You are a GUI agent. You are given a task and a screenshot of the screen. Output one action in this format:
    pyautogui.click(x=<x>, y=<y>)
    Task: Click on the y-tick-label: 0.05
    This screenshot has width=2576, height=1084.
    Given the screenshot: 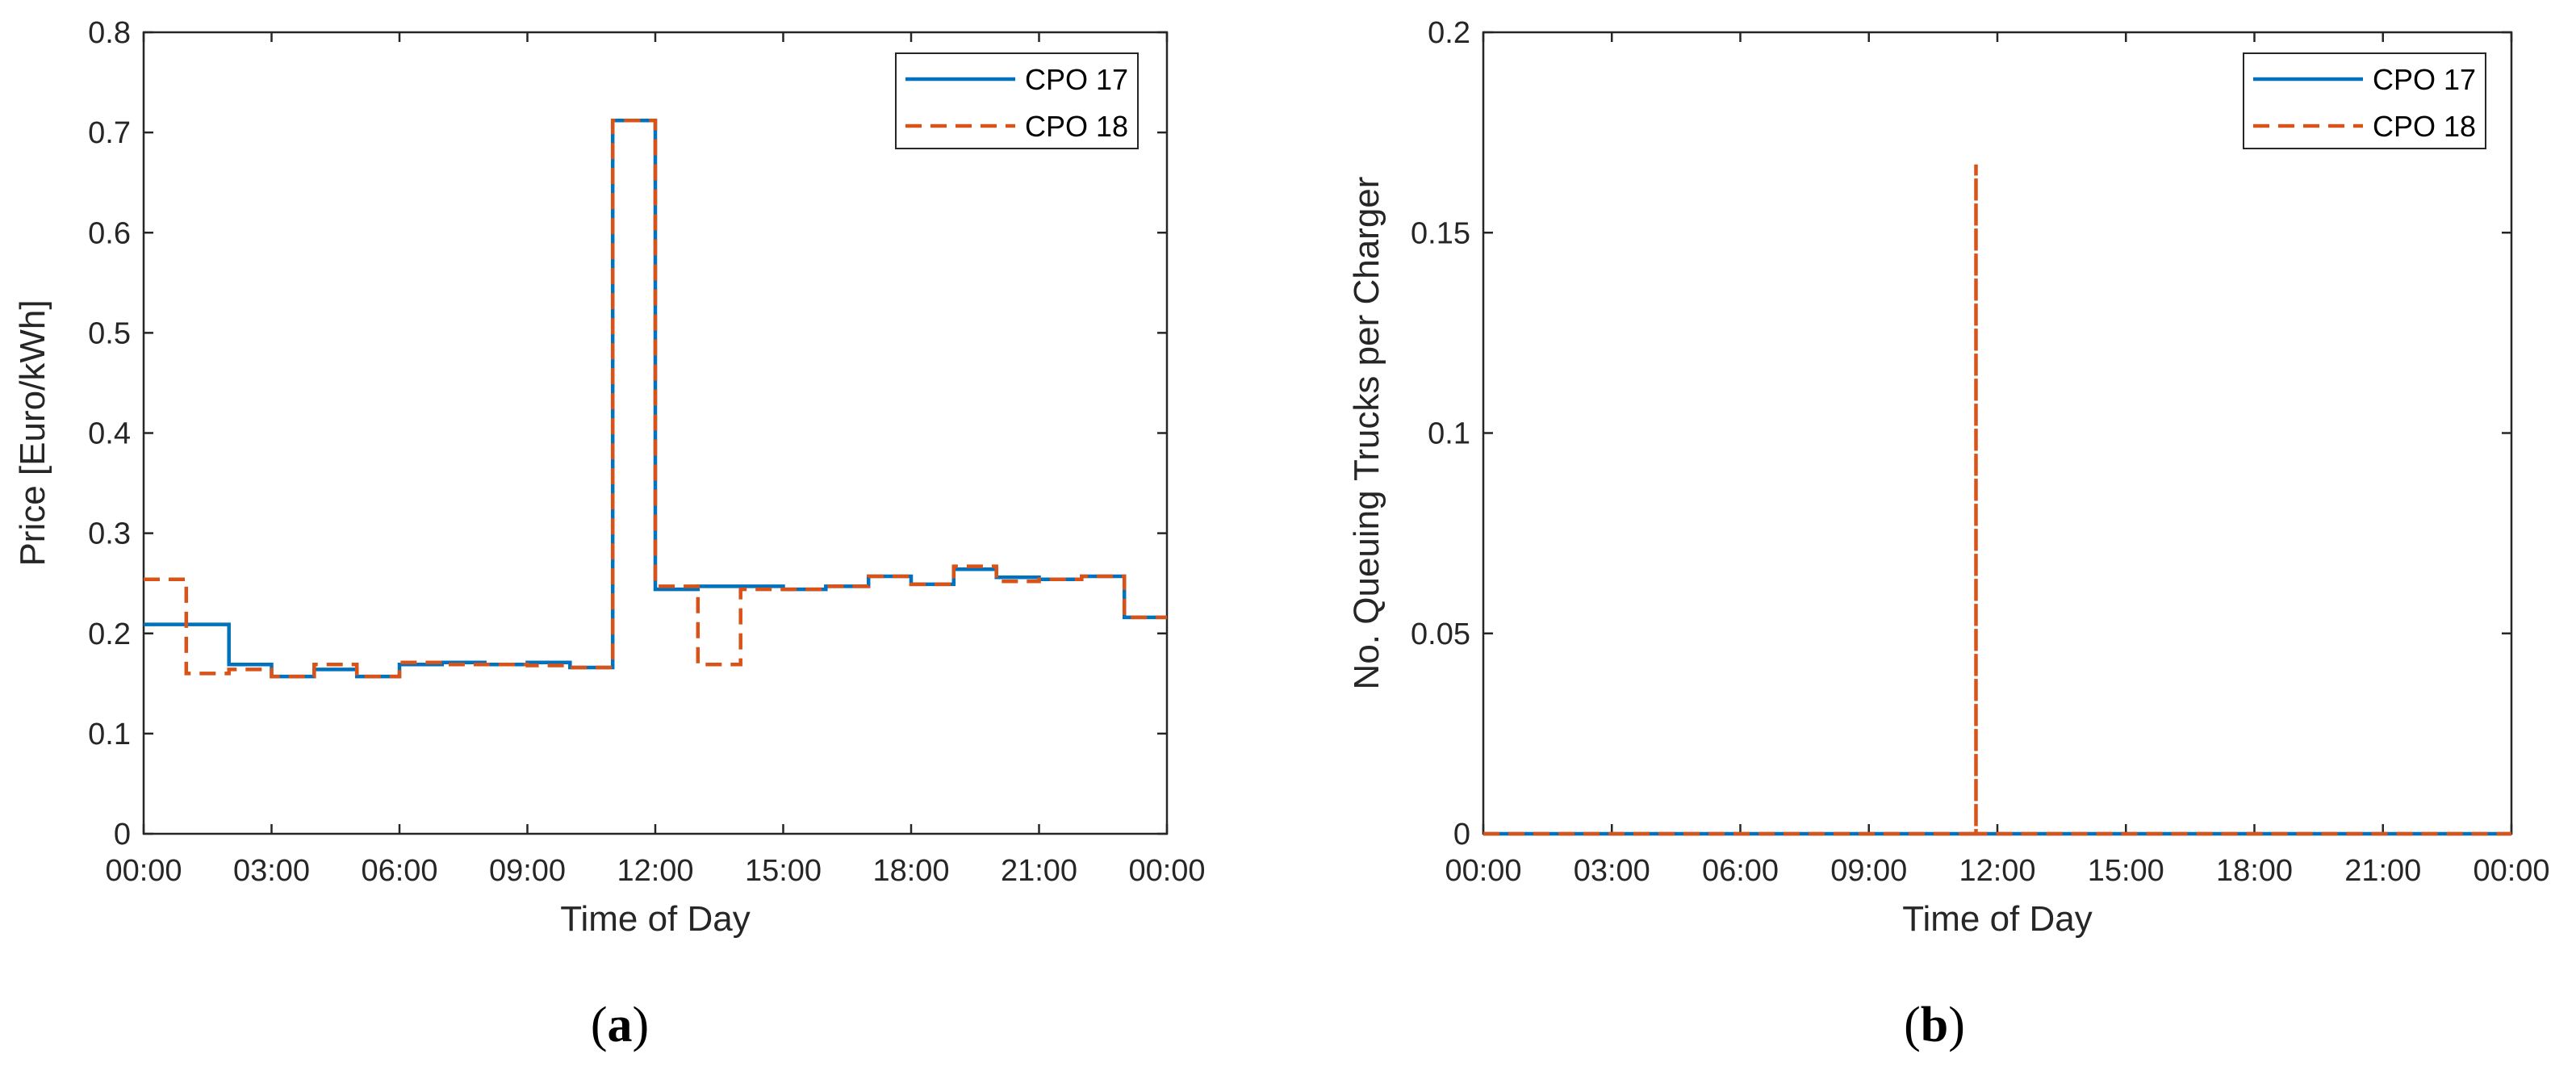 What is the action you would take?
    pyautogui.click(x=1440, y=634)
    